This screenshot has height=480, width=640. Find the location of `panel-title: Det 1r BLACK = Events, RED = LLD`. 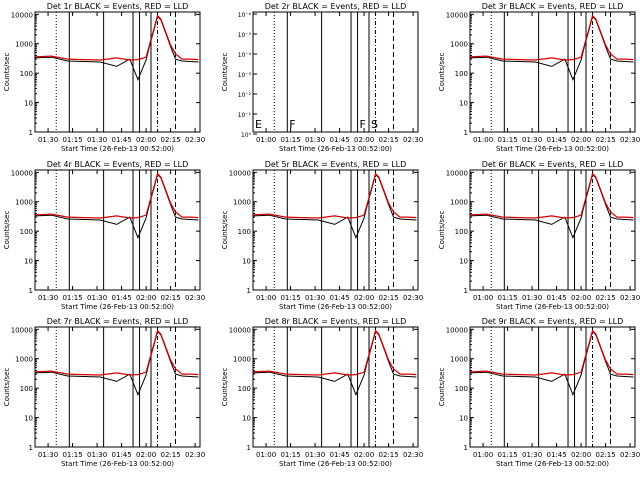

panel-title: Det 1r BLACK = Events, RED = LLD is located at coordinates (118, 6).